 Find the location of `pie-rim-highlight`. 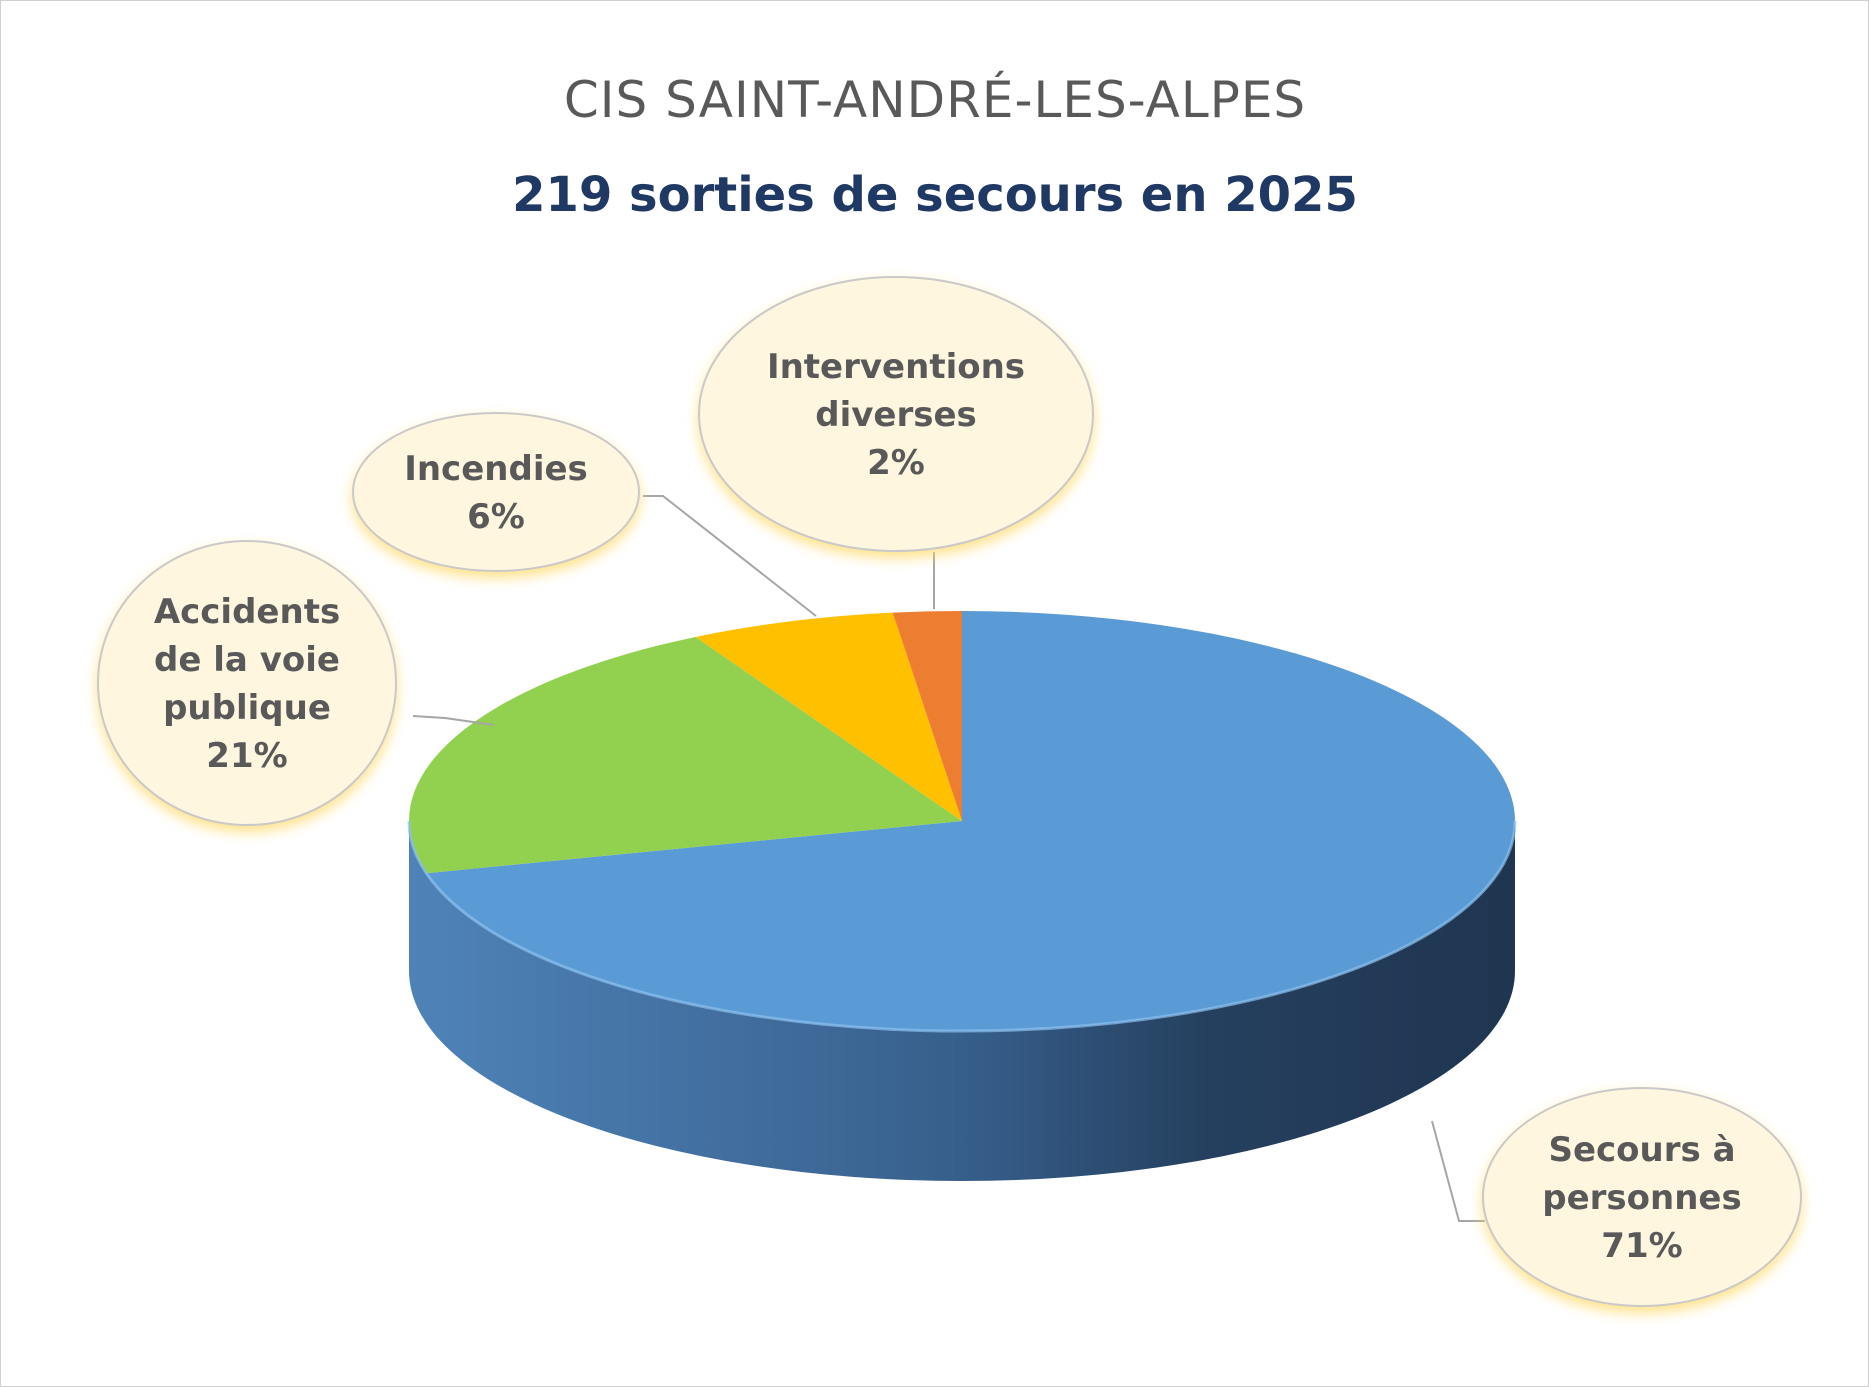

pie-rim-highlight is located at coordinates (962, 926).